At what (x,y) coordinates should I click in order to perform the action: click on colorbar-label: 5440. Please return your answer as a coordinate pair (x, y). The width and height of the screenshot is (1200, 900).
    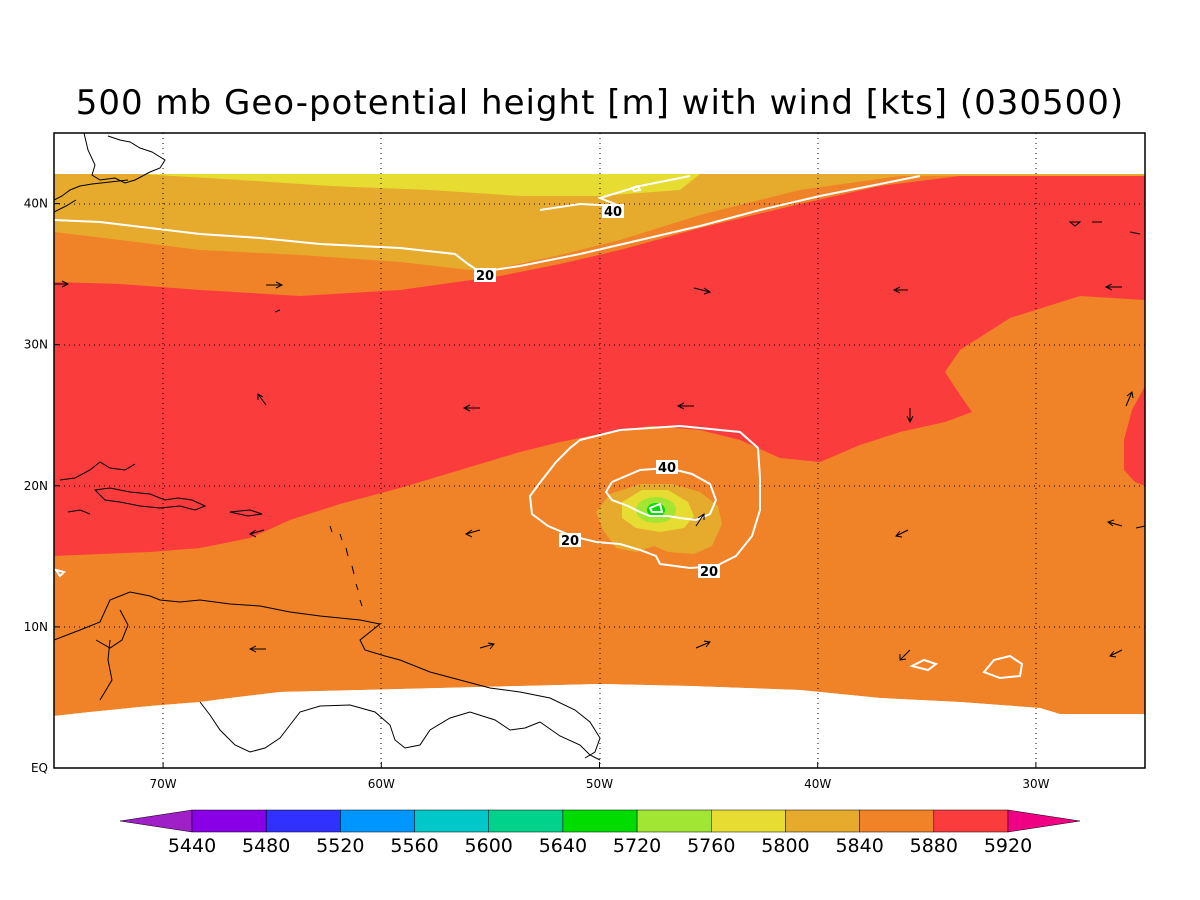
    Looking at the image, I should click on (192, 846).